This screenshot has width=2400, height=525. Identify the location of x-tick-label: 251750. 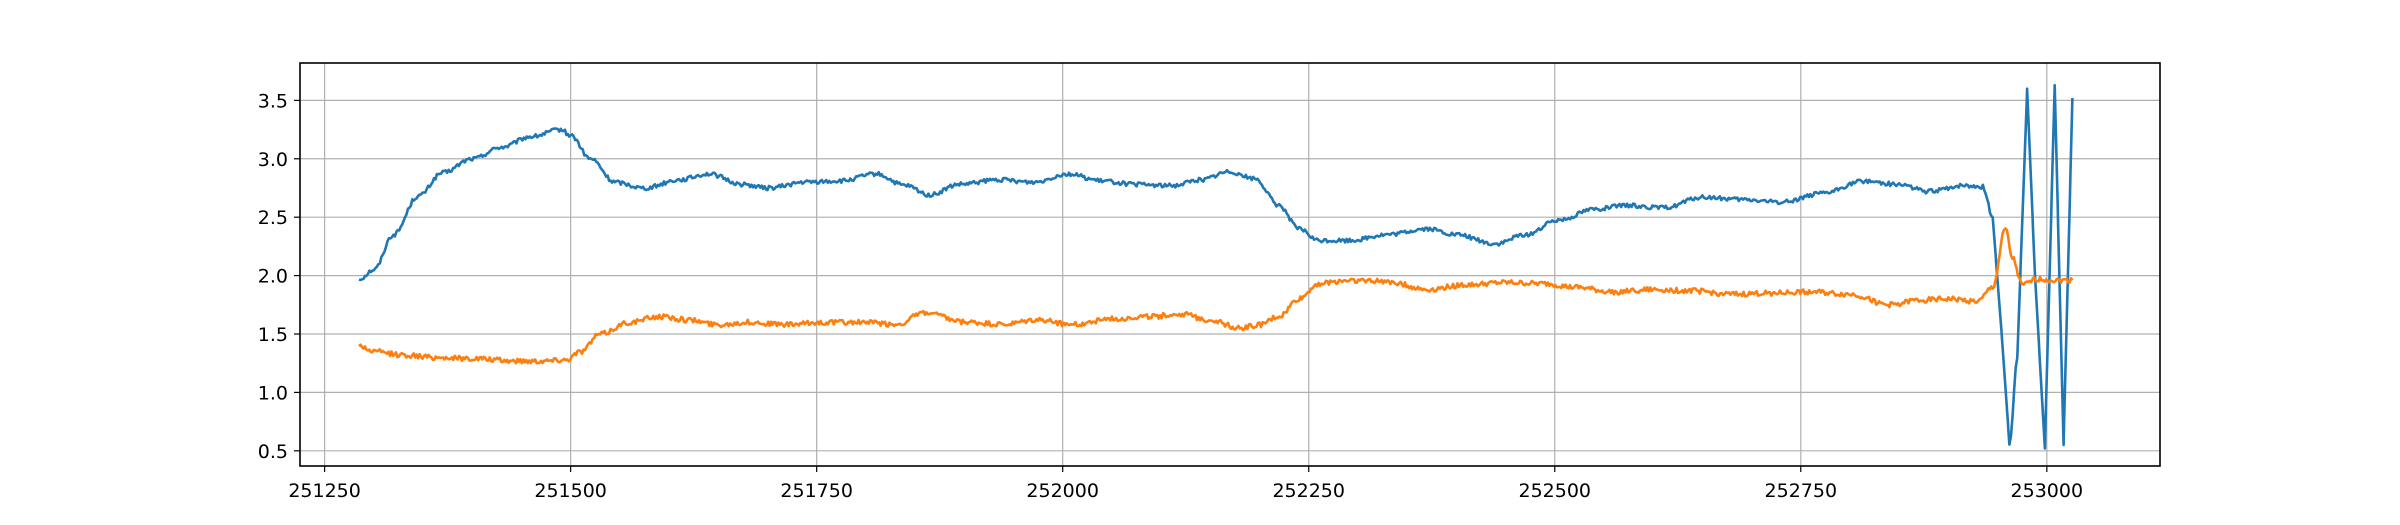
(816, 491).